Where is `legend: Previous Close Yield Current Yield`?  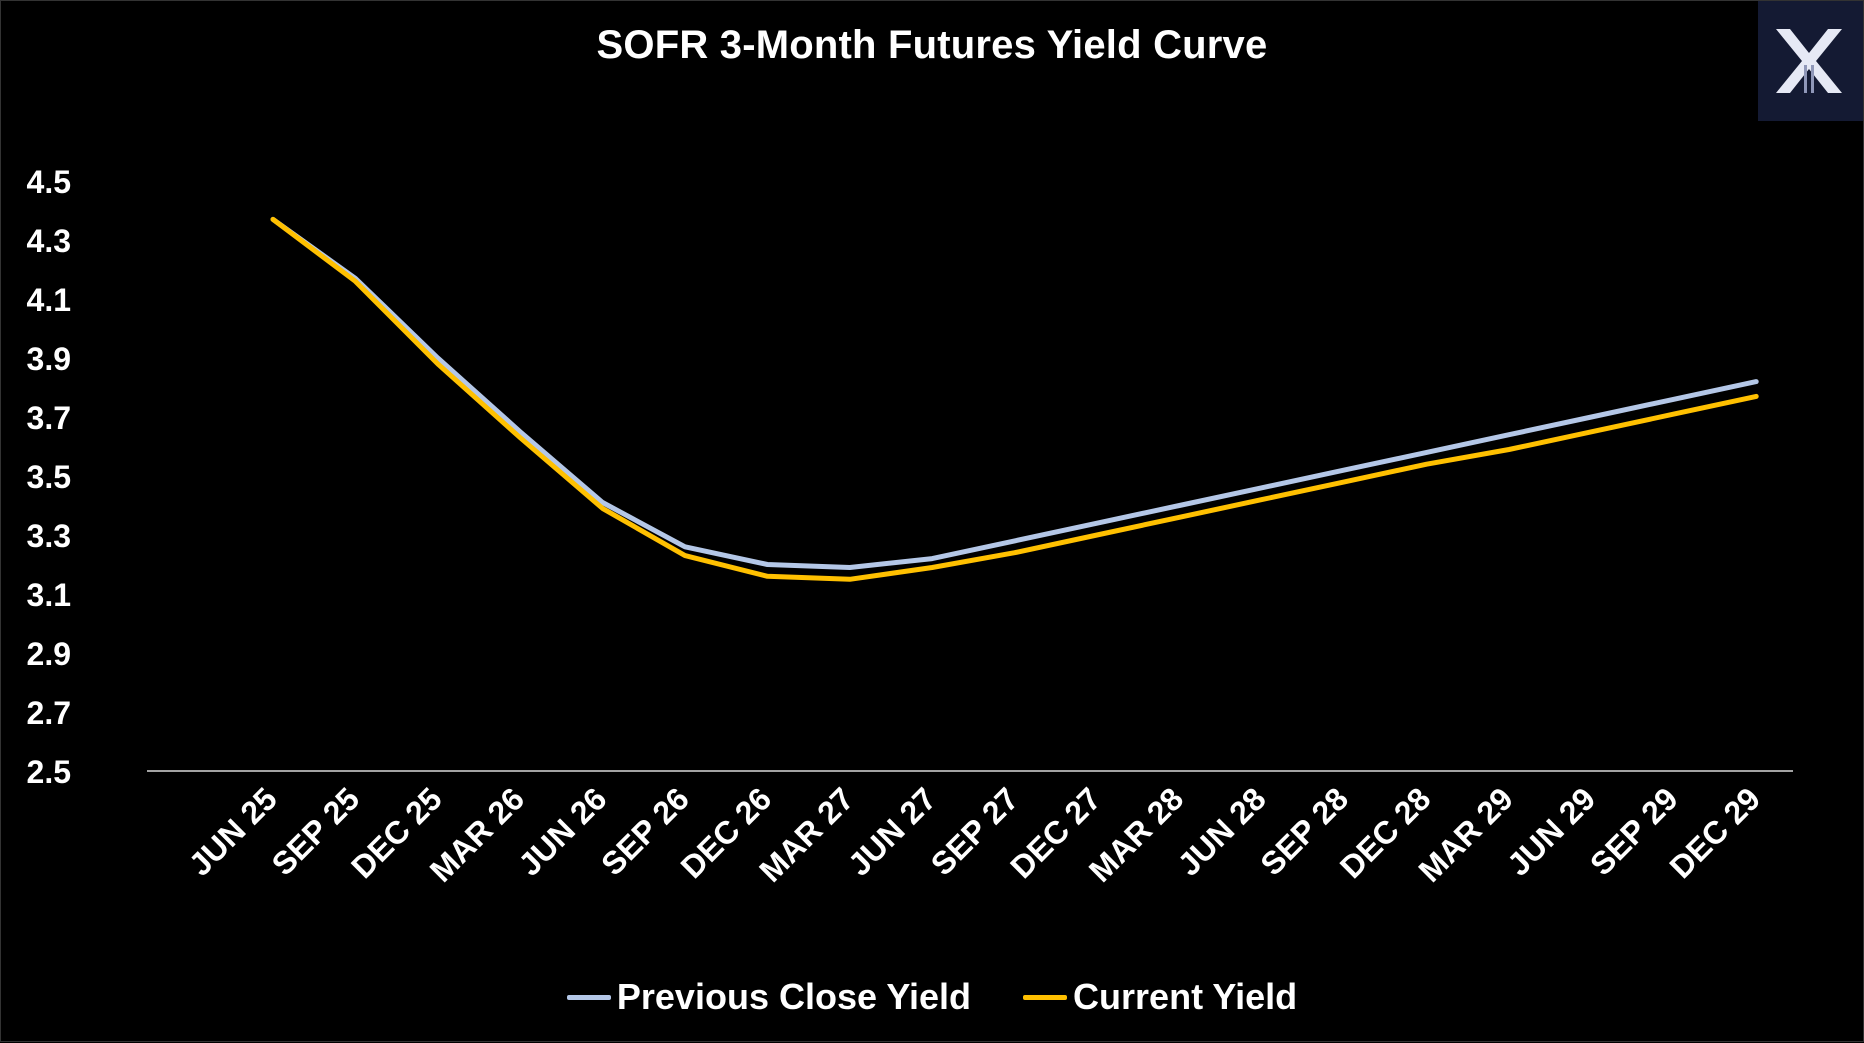
legend: Previous Close Yield Current Yield is located at coordinates (932, 997).